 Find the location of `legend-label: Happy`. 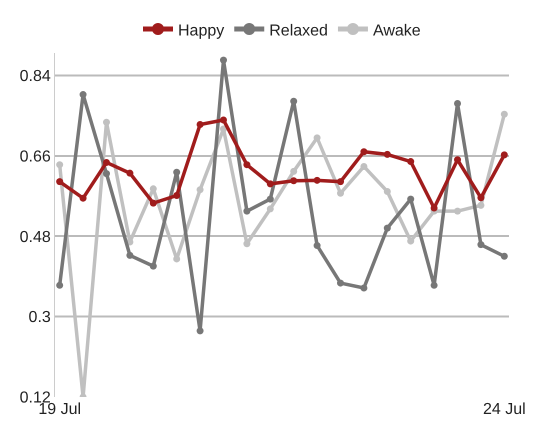

legend-label: Happy is located at coordinates (201, 31).